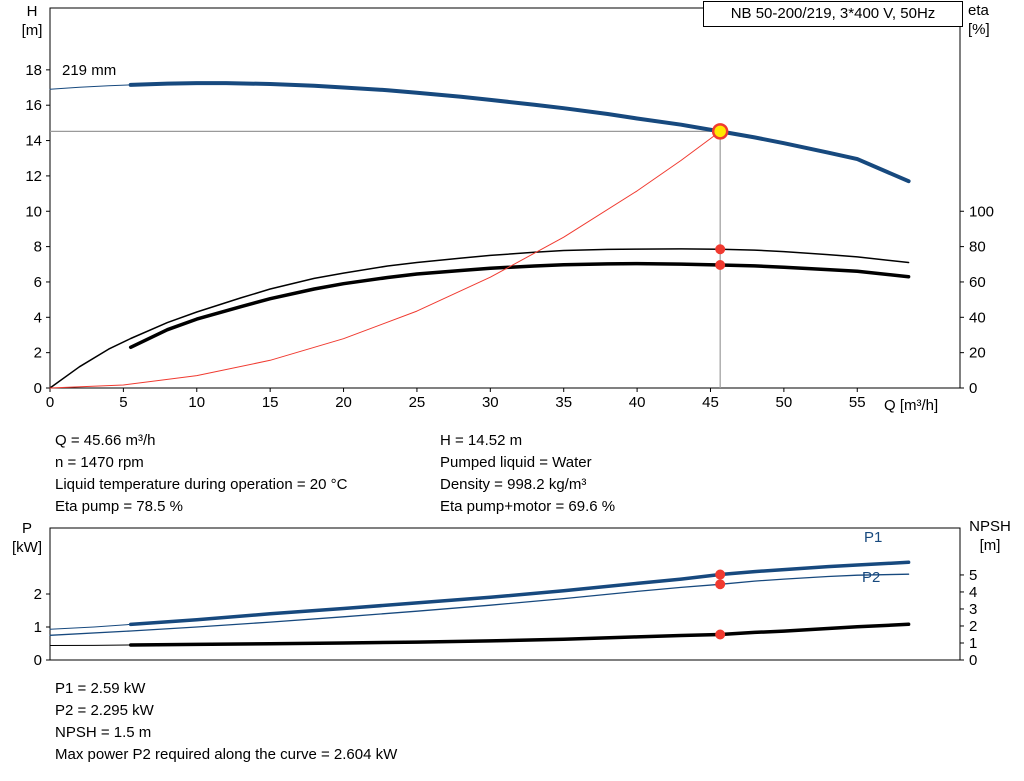 The width and height of the screenshot is (1024, 781). Describe the element at coordinates (720, 264) in the screenshot. I see `eta-motor-point` at that location.